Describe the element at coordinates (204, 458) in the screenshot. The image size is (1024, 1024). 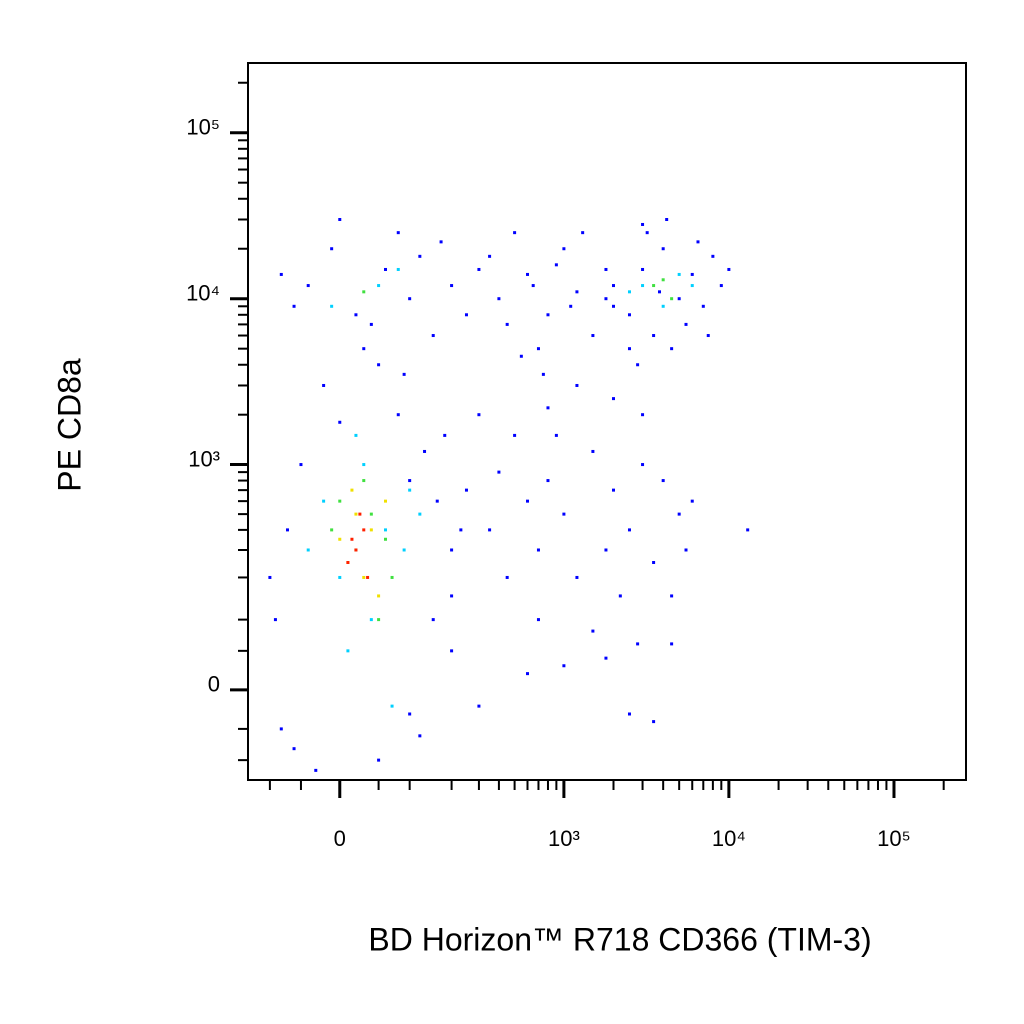
I see `y-tick-label: 10³` at that location.